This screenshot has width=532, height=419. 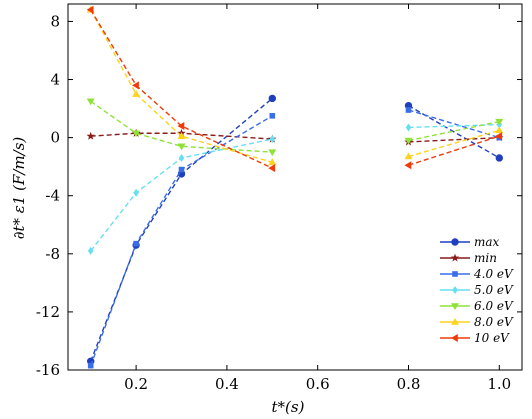 What do you see at coordinates (470, 242) in the screenshot?
I see `legend-item: max` at bounding box center [470, 242].